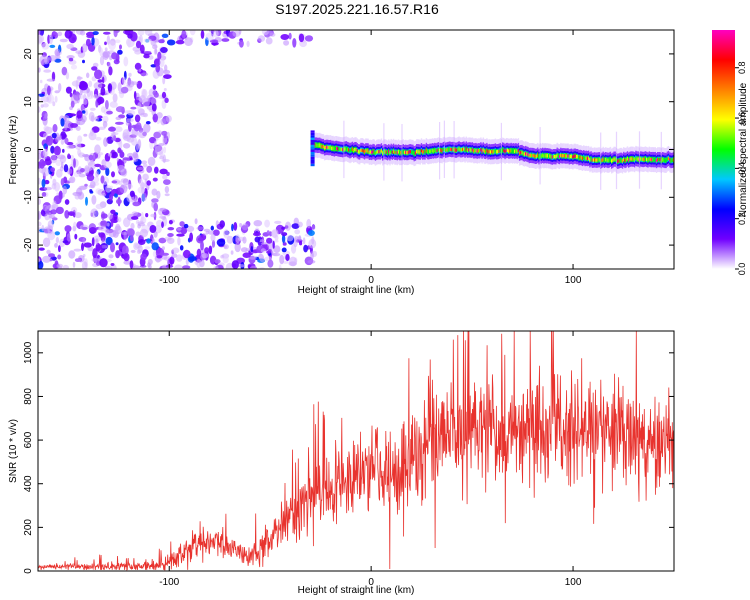 The image size is (750, 600). Describe the element at coordinates (742, 168) in the screenshot. I see `colorbar-tick-label: 0.4` at that location.